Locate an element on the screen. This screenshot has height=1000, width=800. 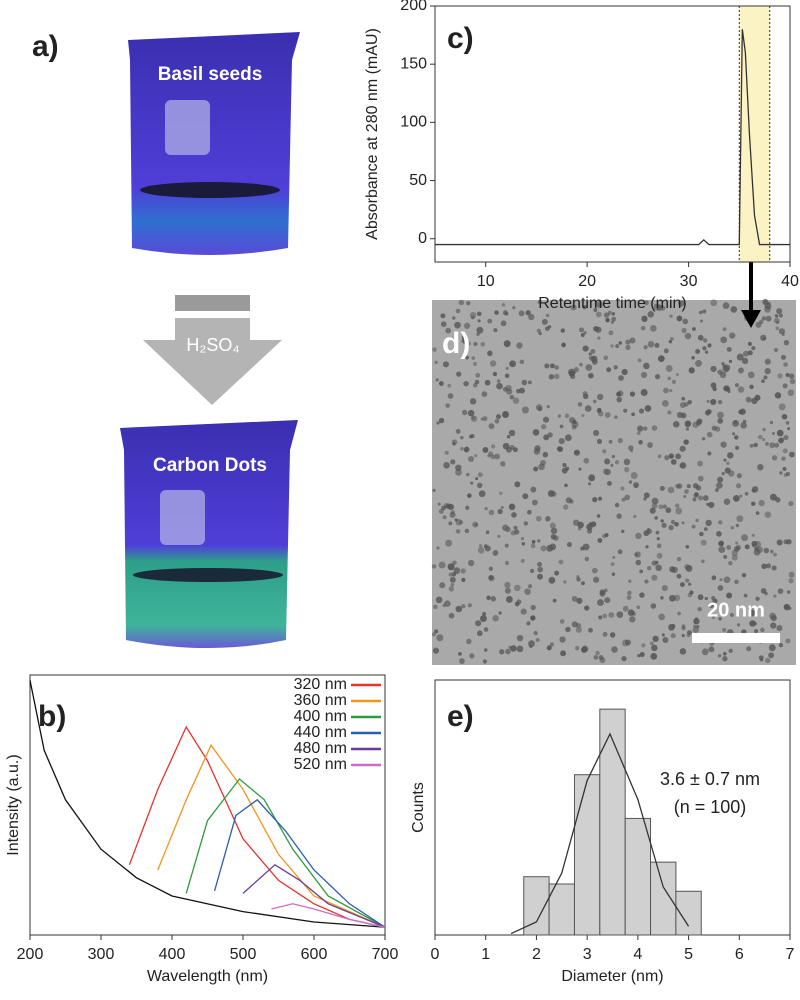
series-line is located at coordinates (328, 915).